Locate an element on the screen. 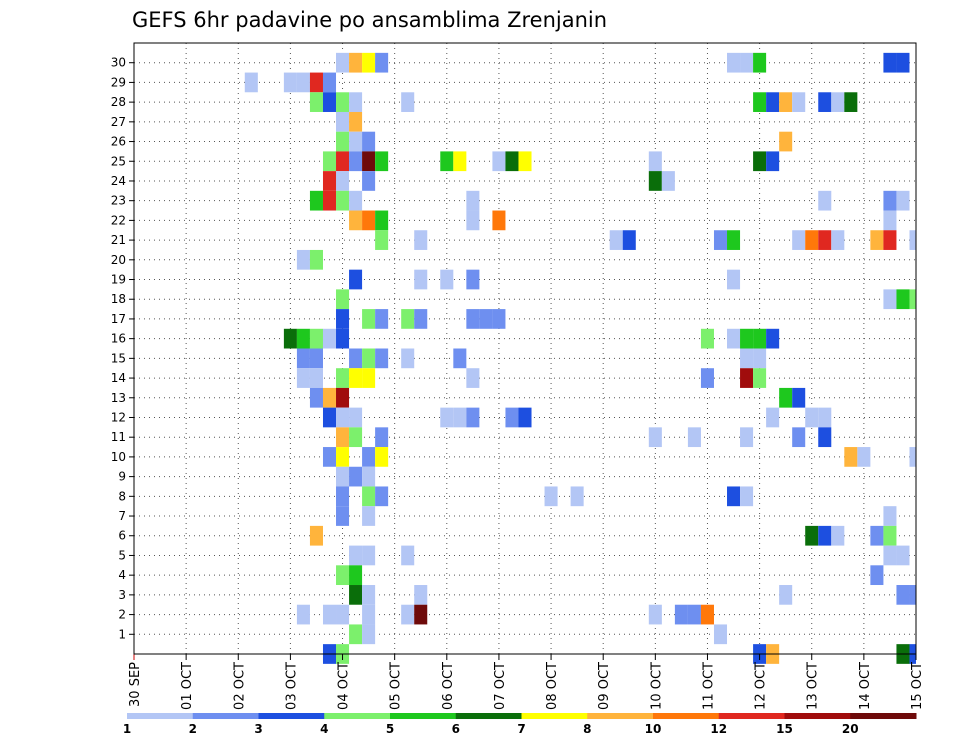 The height and width of the screenshot is (746, 960). y-tick-label: 2 is located at coordinates (122, 615).